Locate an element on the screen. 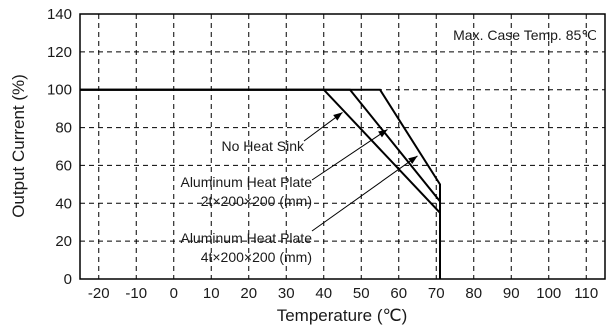 The width and height of the screenshot is (610, 328). y-tick-label: 40 is located at coordinates (63, 203).